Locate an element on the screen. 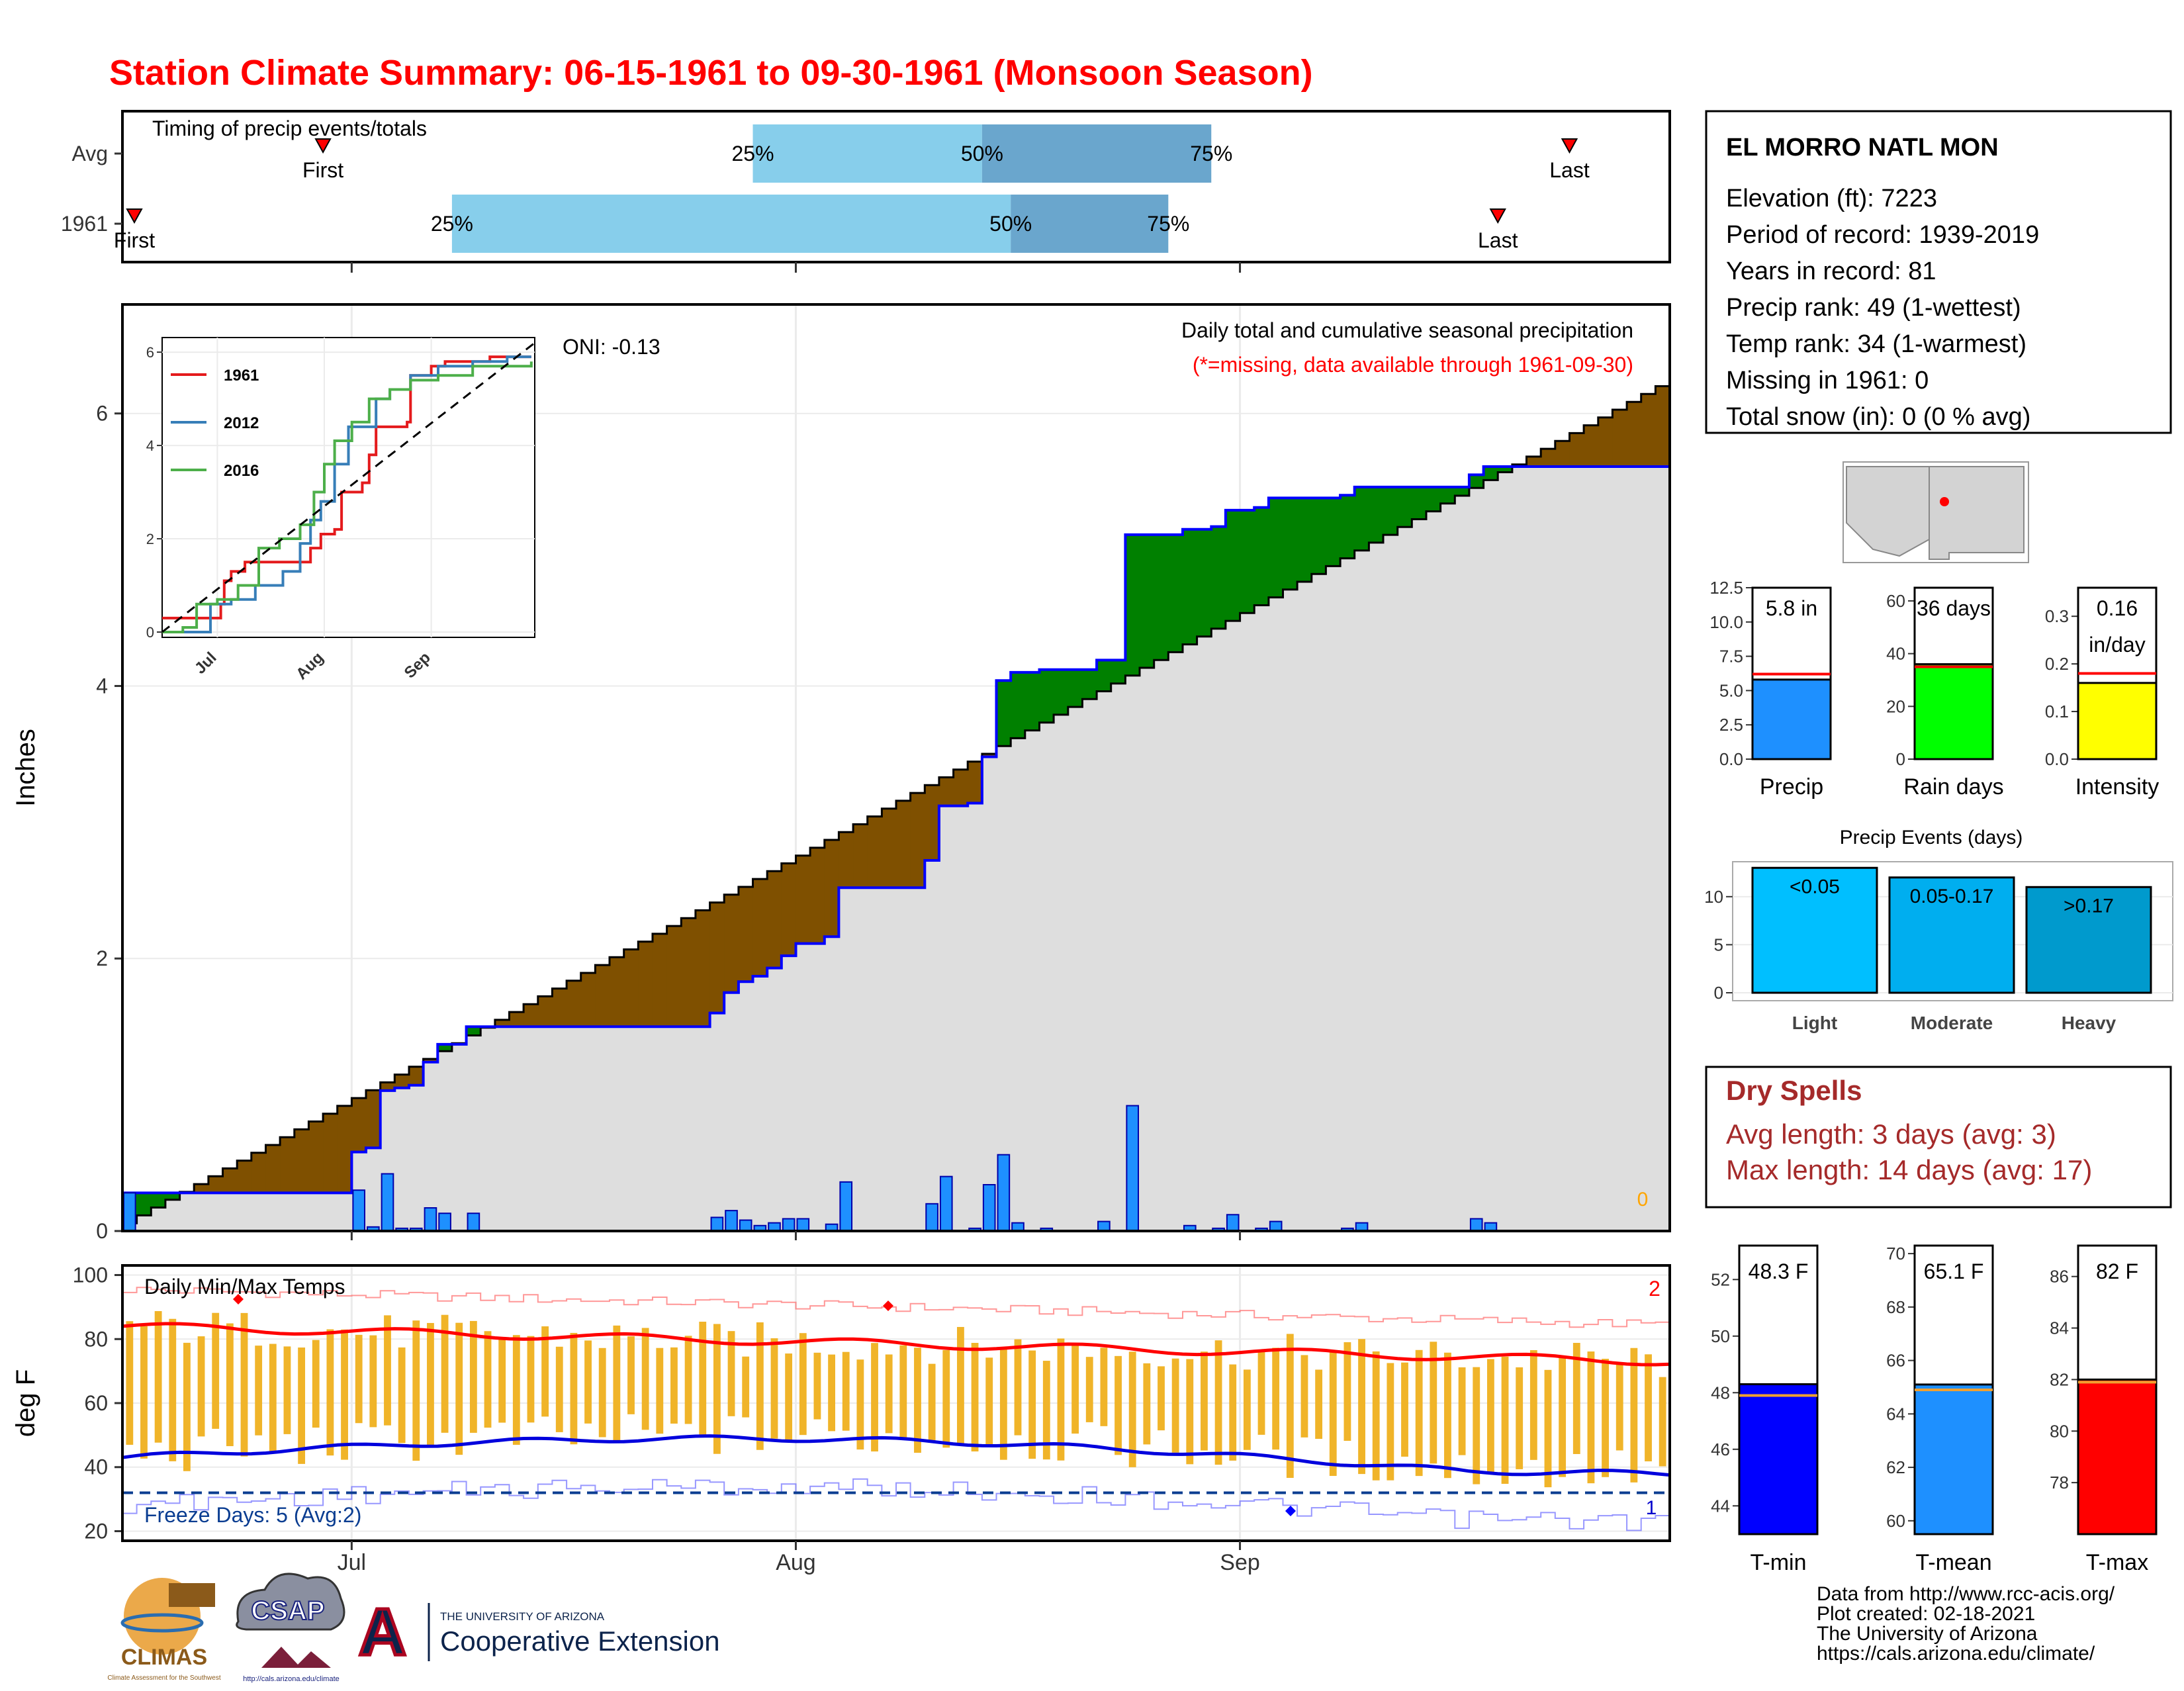  events-y-tick-label: 0 is located at coordinates (1718, 993).